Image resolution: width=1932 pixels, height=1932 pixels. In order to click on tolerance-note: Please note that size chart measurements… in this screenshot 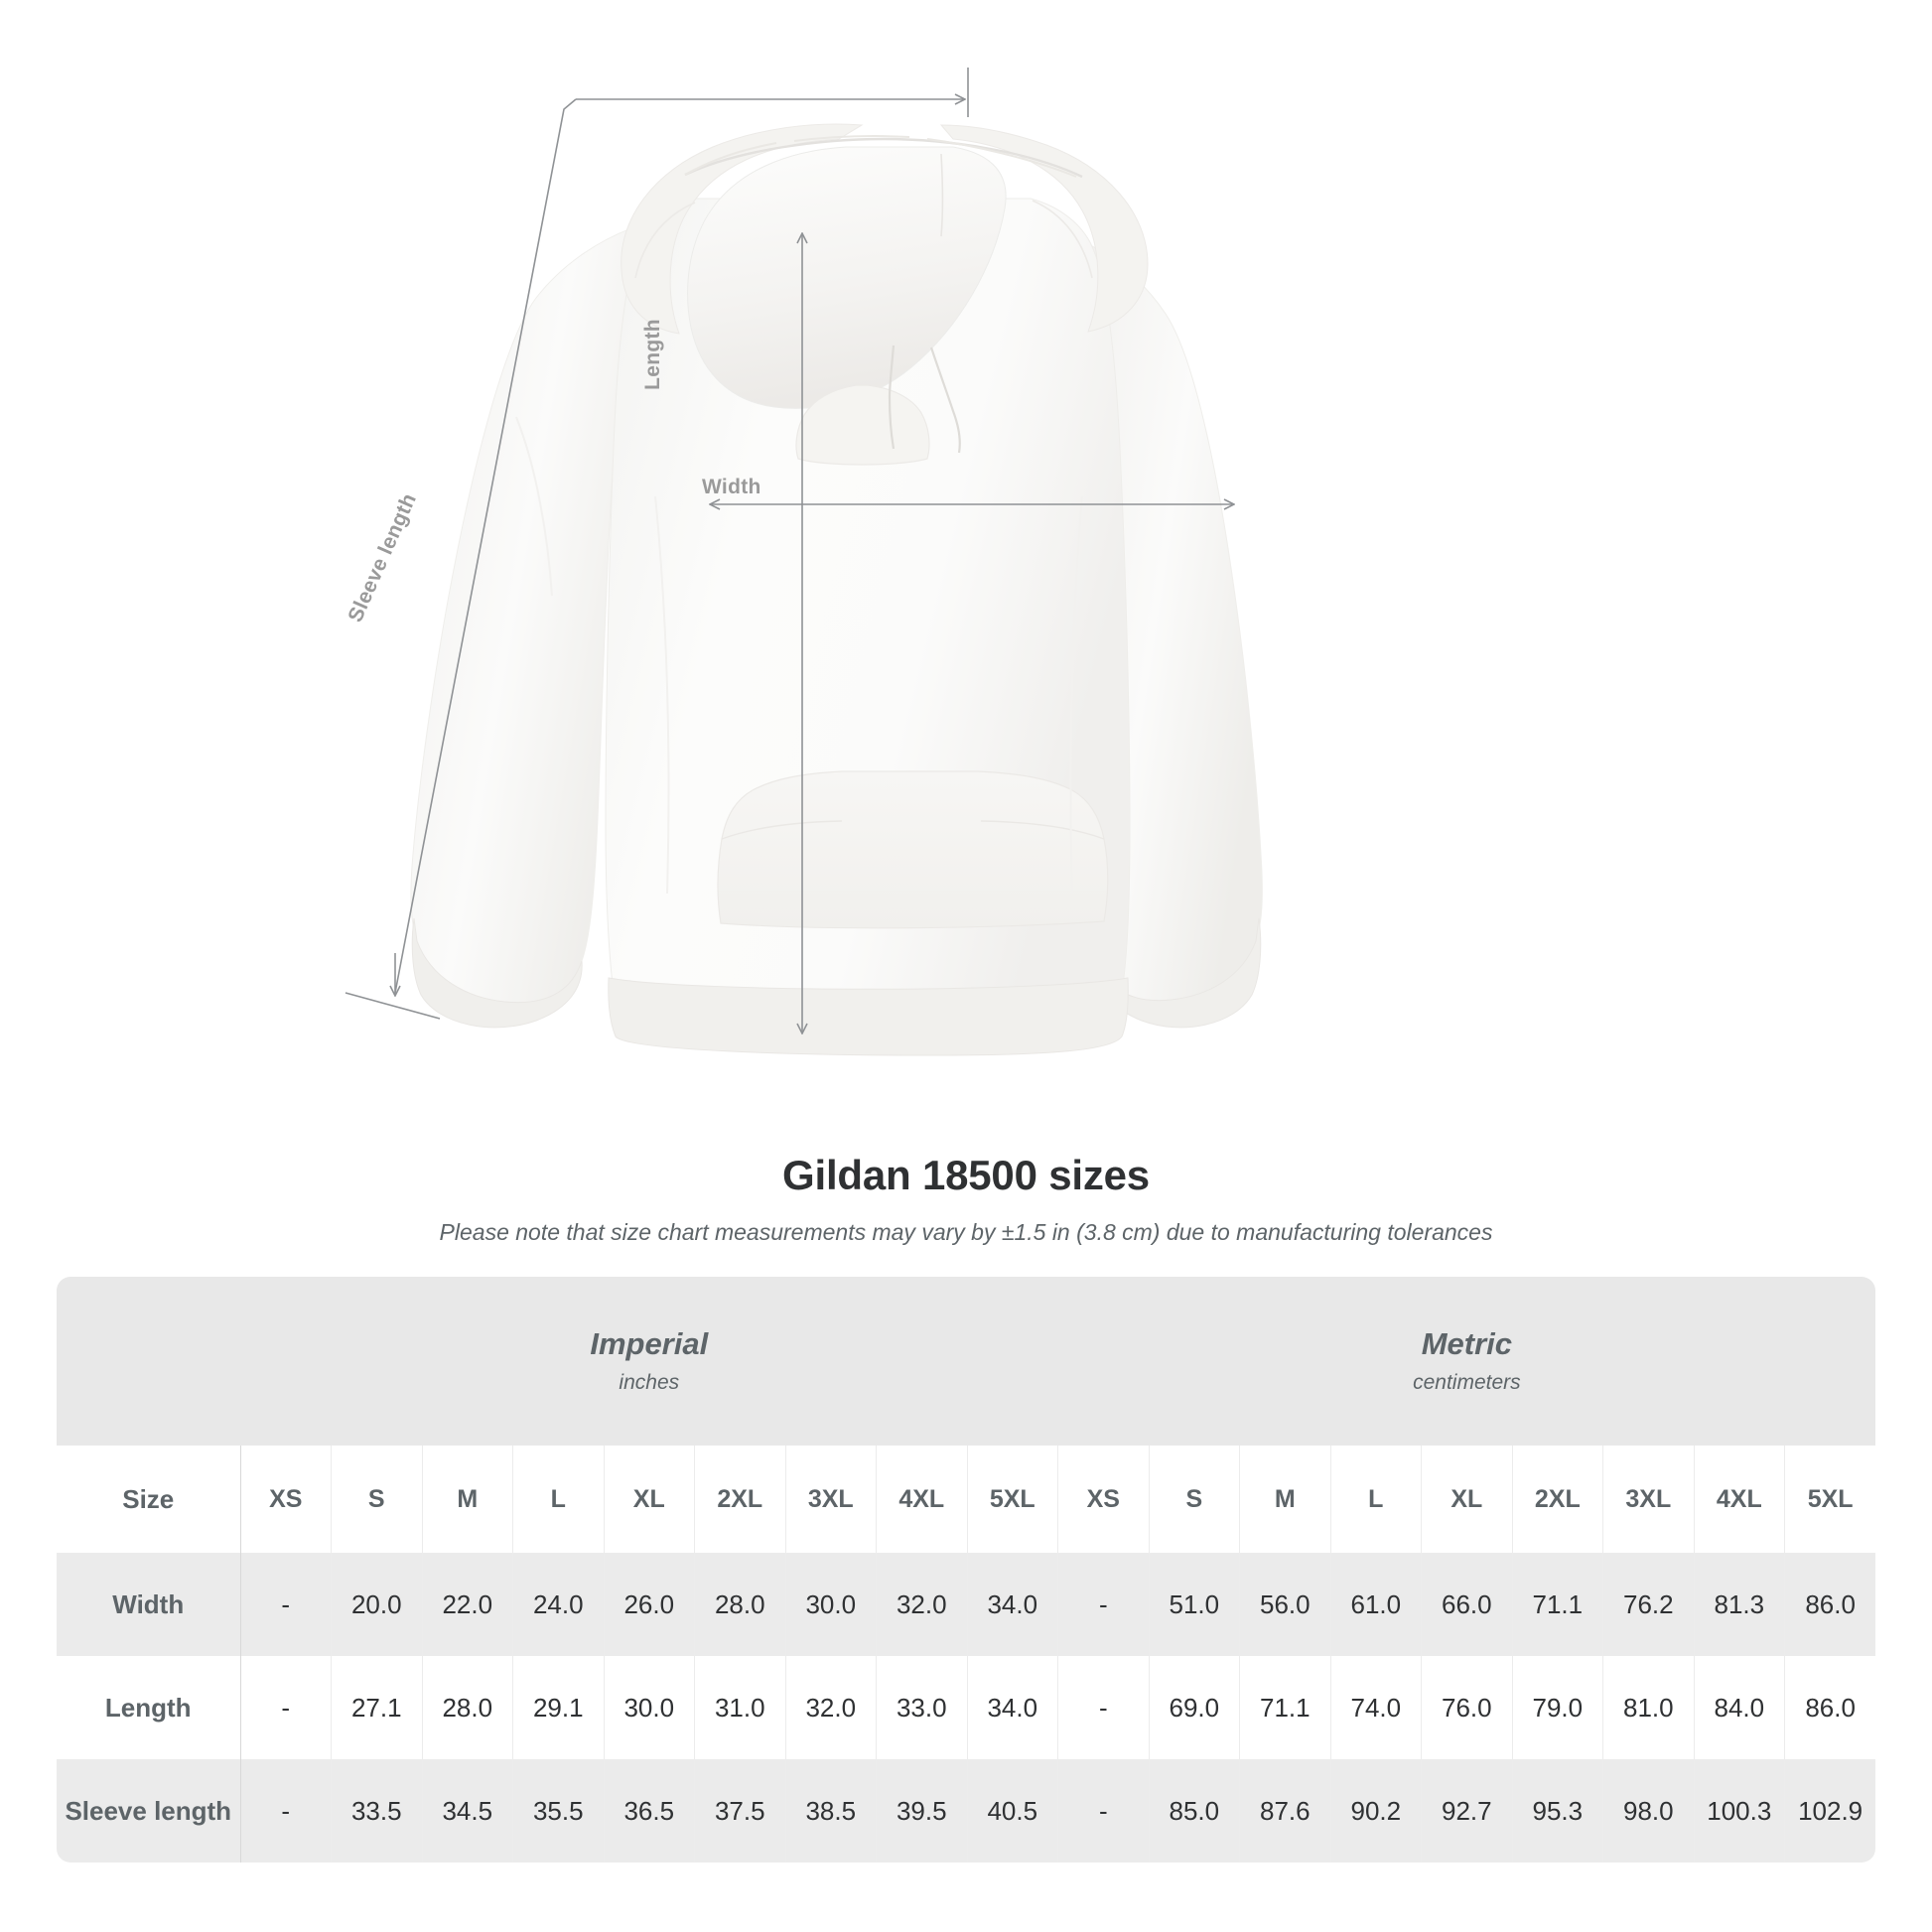, I will do `click(966, 1232)`.